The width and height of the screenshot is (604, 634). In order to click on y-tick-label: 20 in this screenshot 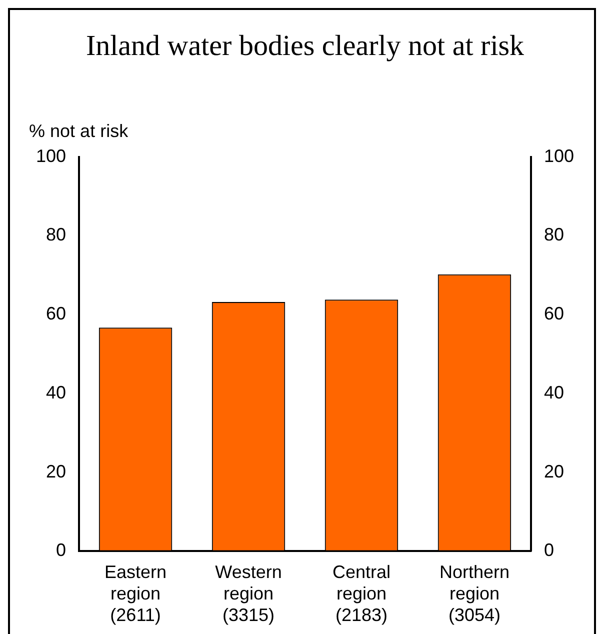, I will do `click(56, 471)`.